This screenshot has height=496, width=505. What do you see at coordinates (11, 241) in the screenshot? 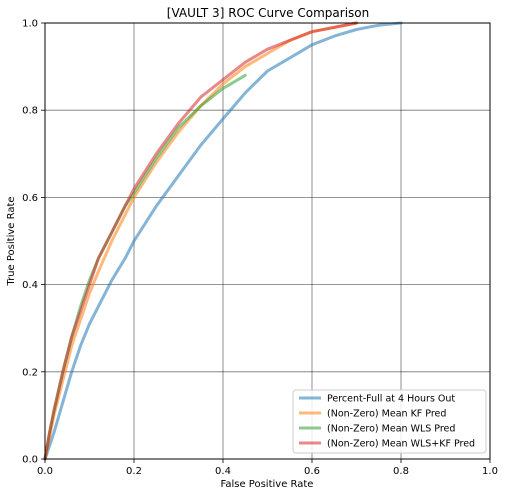
I see `y-axis-label: True Positive Rate` at bounding box center [11, 241].